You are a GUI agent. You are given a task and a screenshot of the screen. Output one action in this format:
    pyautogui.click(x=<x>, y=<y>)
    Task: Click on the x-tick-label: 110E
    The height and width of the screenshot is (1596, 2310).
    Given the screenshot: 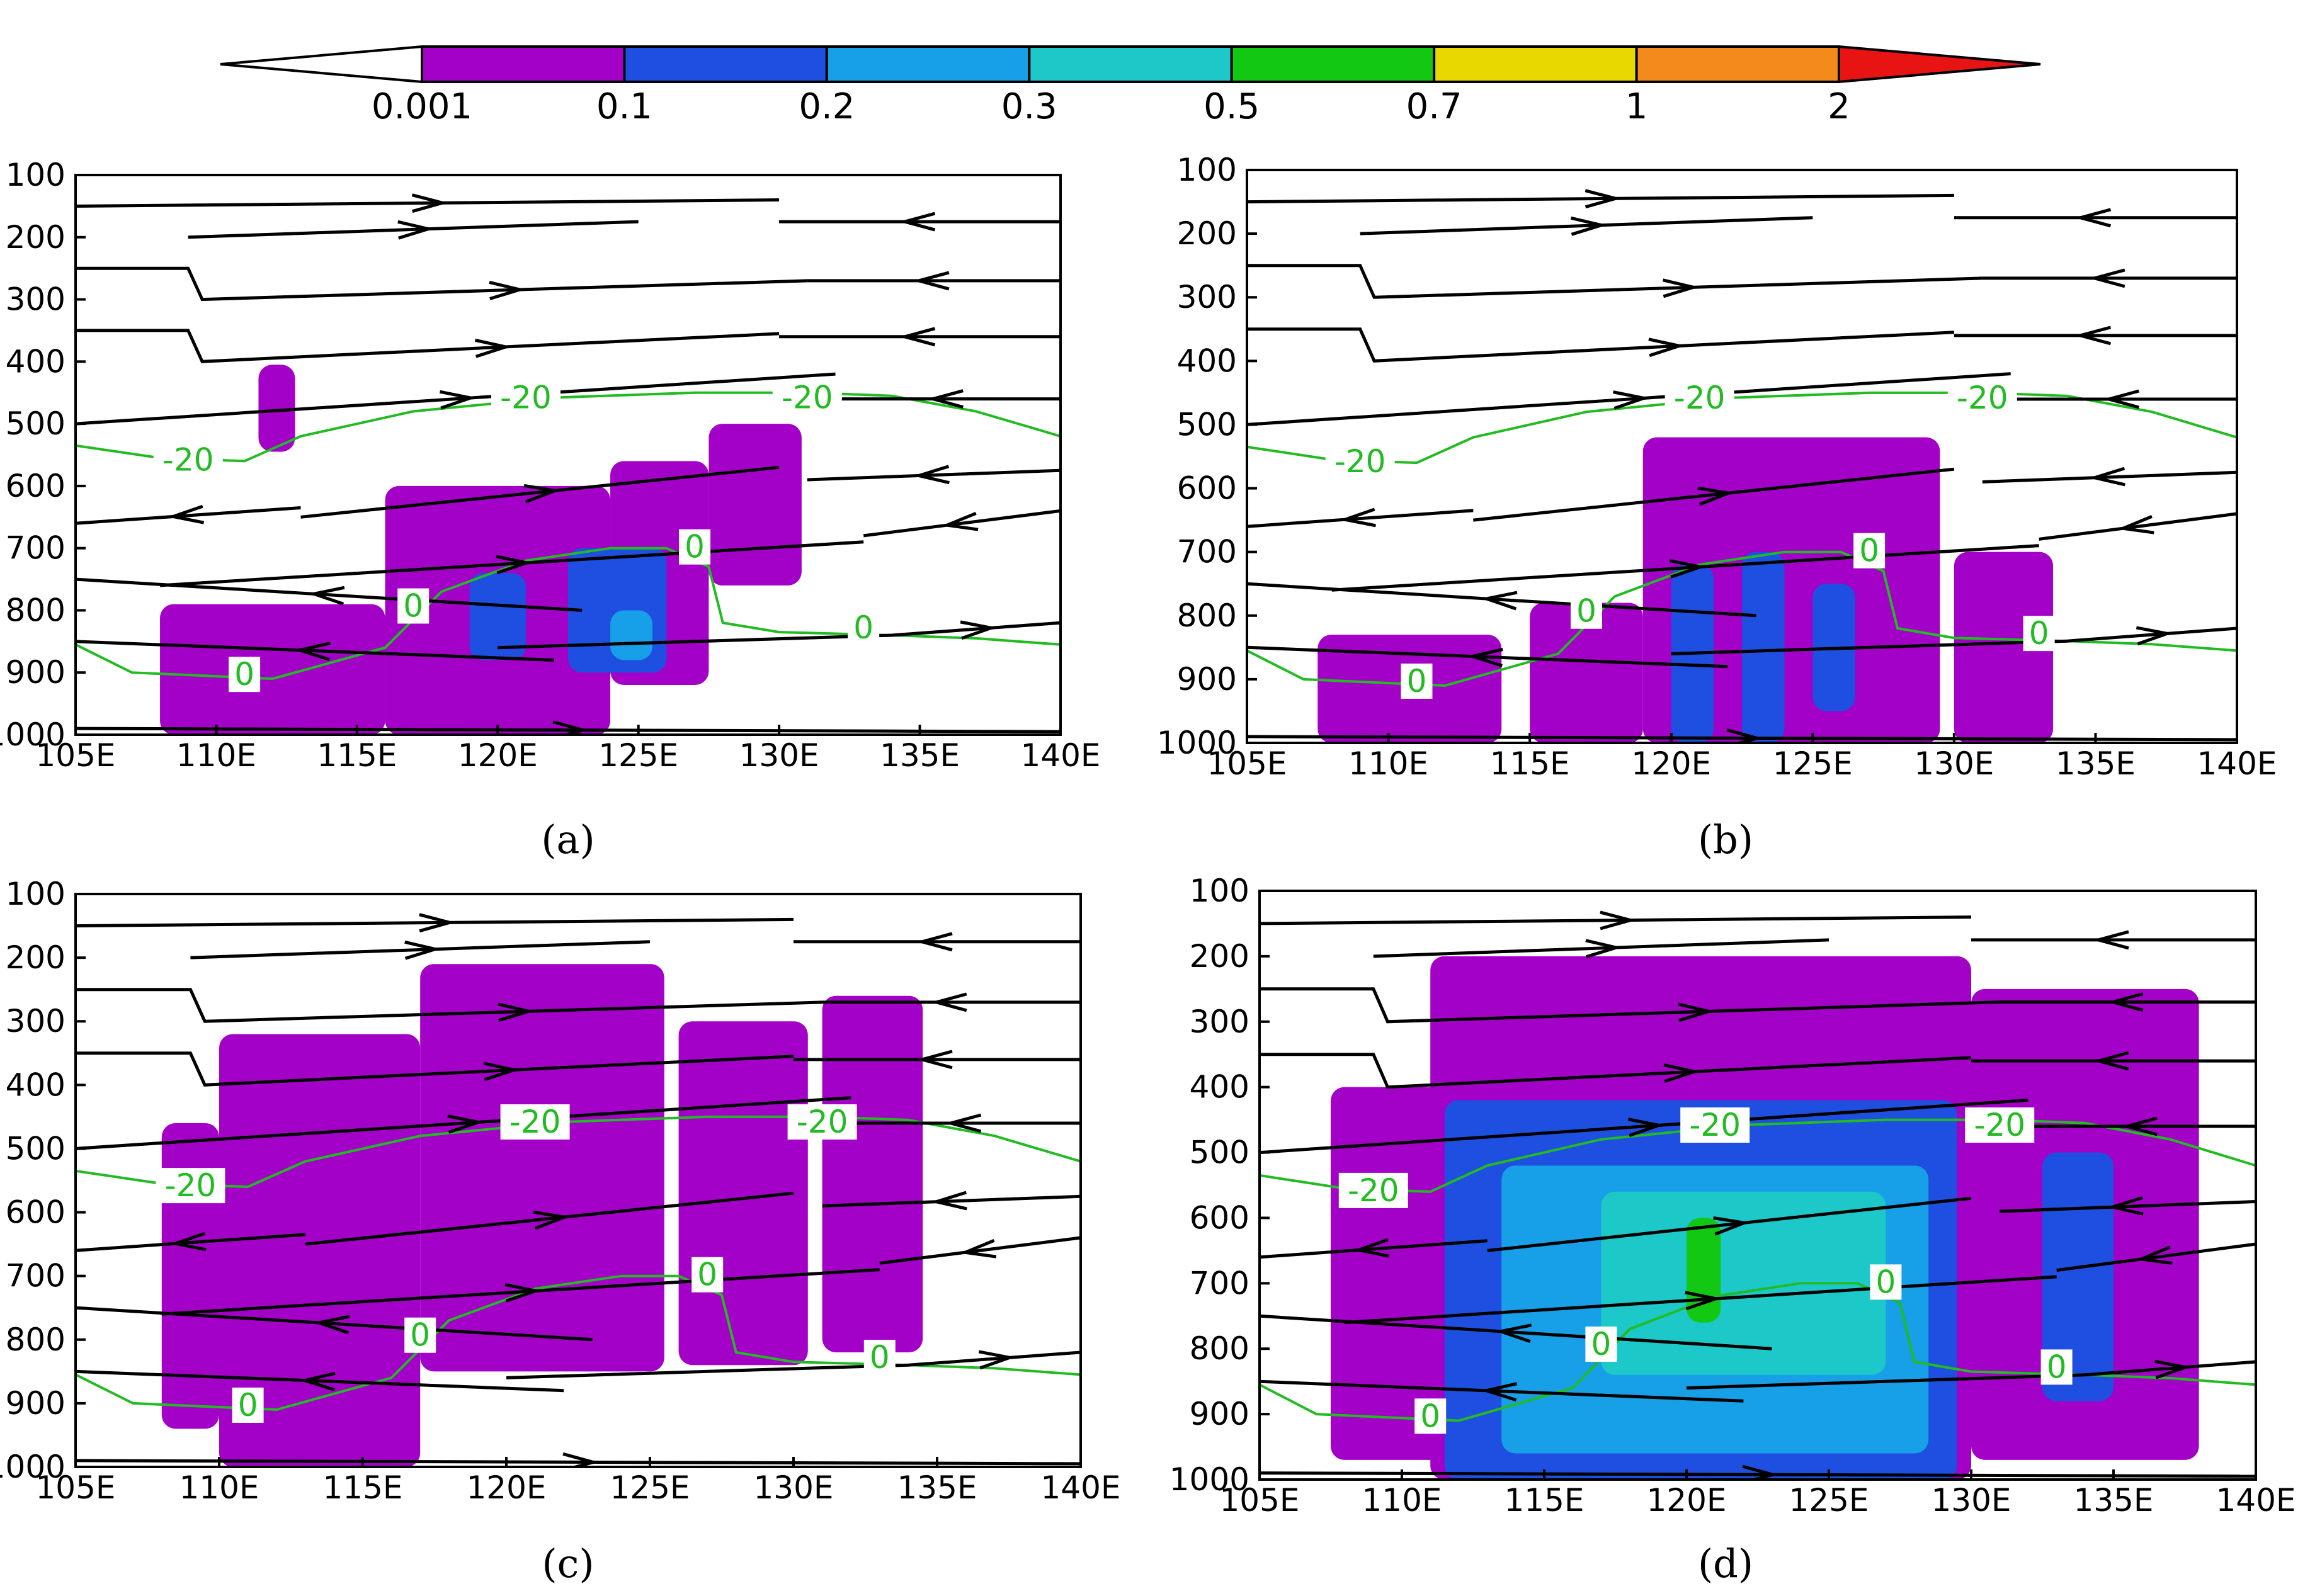 What is the action you would take?
    pyautogui.click(x=219, y=1487)
    